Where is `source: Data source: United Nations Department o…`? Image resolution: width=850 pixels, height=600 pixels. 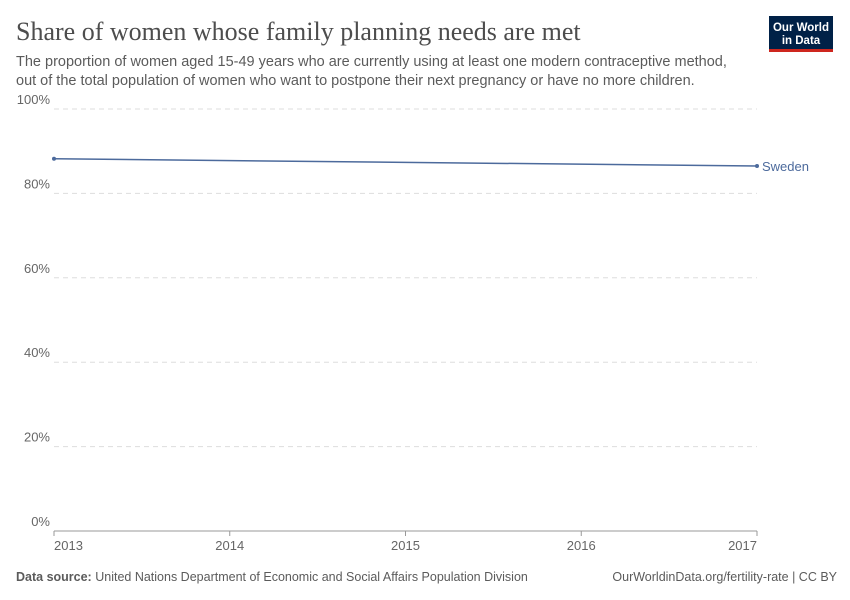 source: Data source: United Nations Department o… is located at coordinates (272, 577).